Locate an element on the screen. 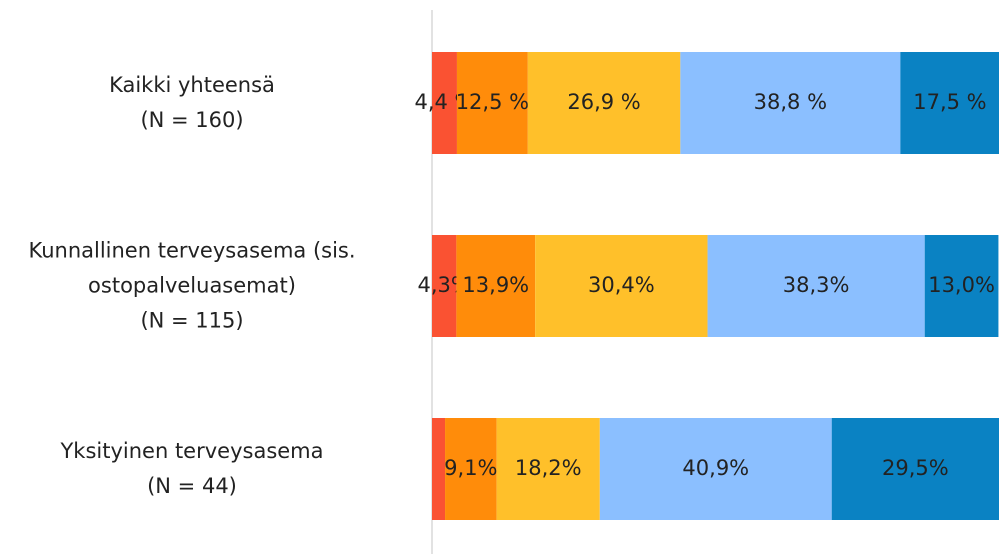 This screenshot has width=999, height=554. data-label: 12,5 % is located at coordinates (492, 102).